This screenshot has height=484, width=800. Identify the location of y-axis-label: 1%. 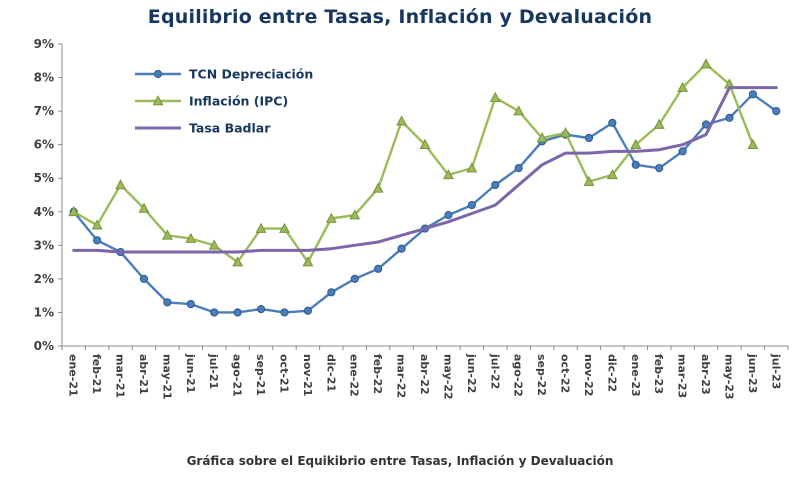
(44, 312).